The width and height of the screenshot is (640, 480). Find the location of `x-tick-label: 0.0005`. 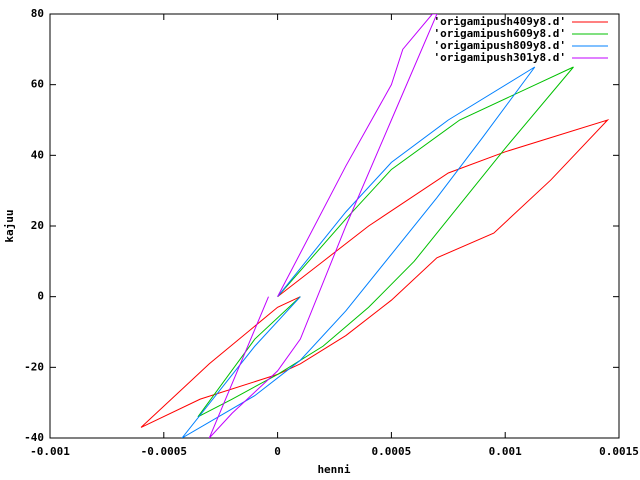

x-tick-label: 0.0005 is located at coordinates (392, 451).